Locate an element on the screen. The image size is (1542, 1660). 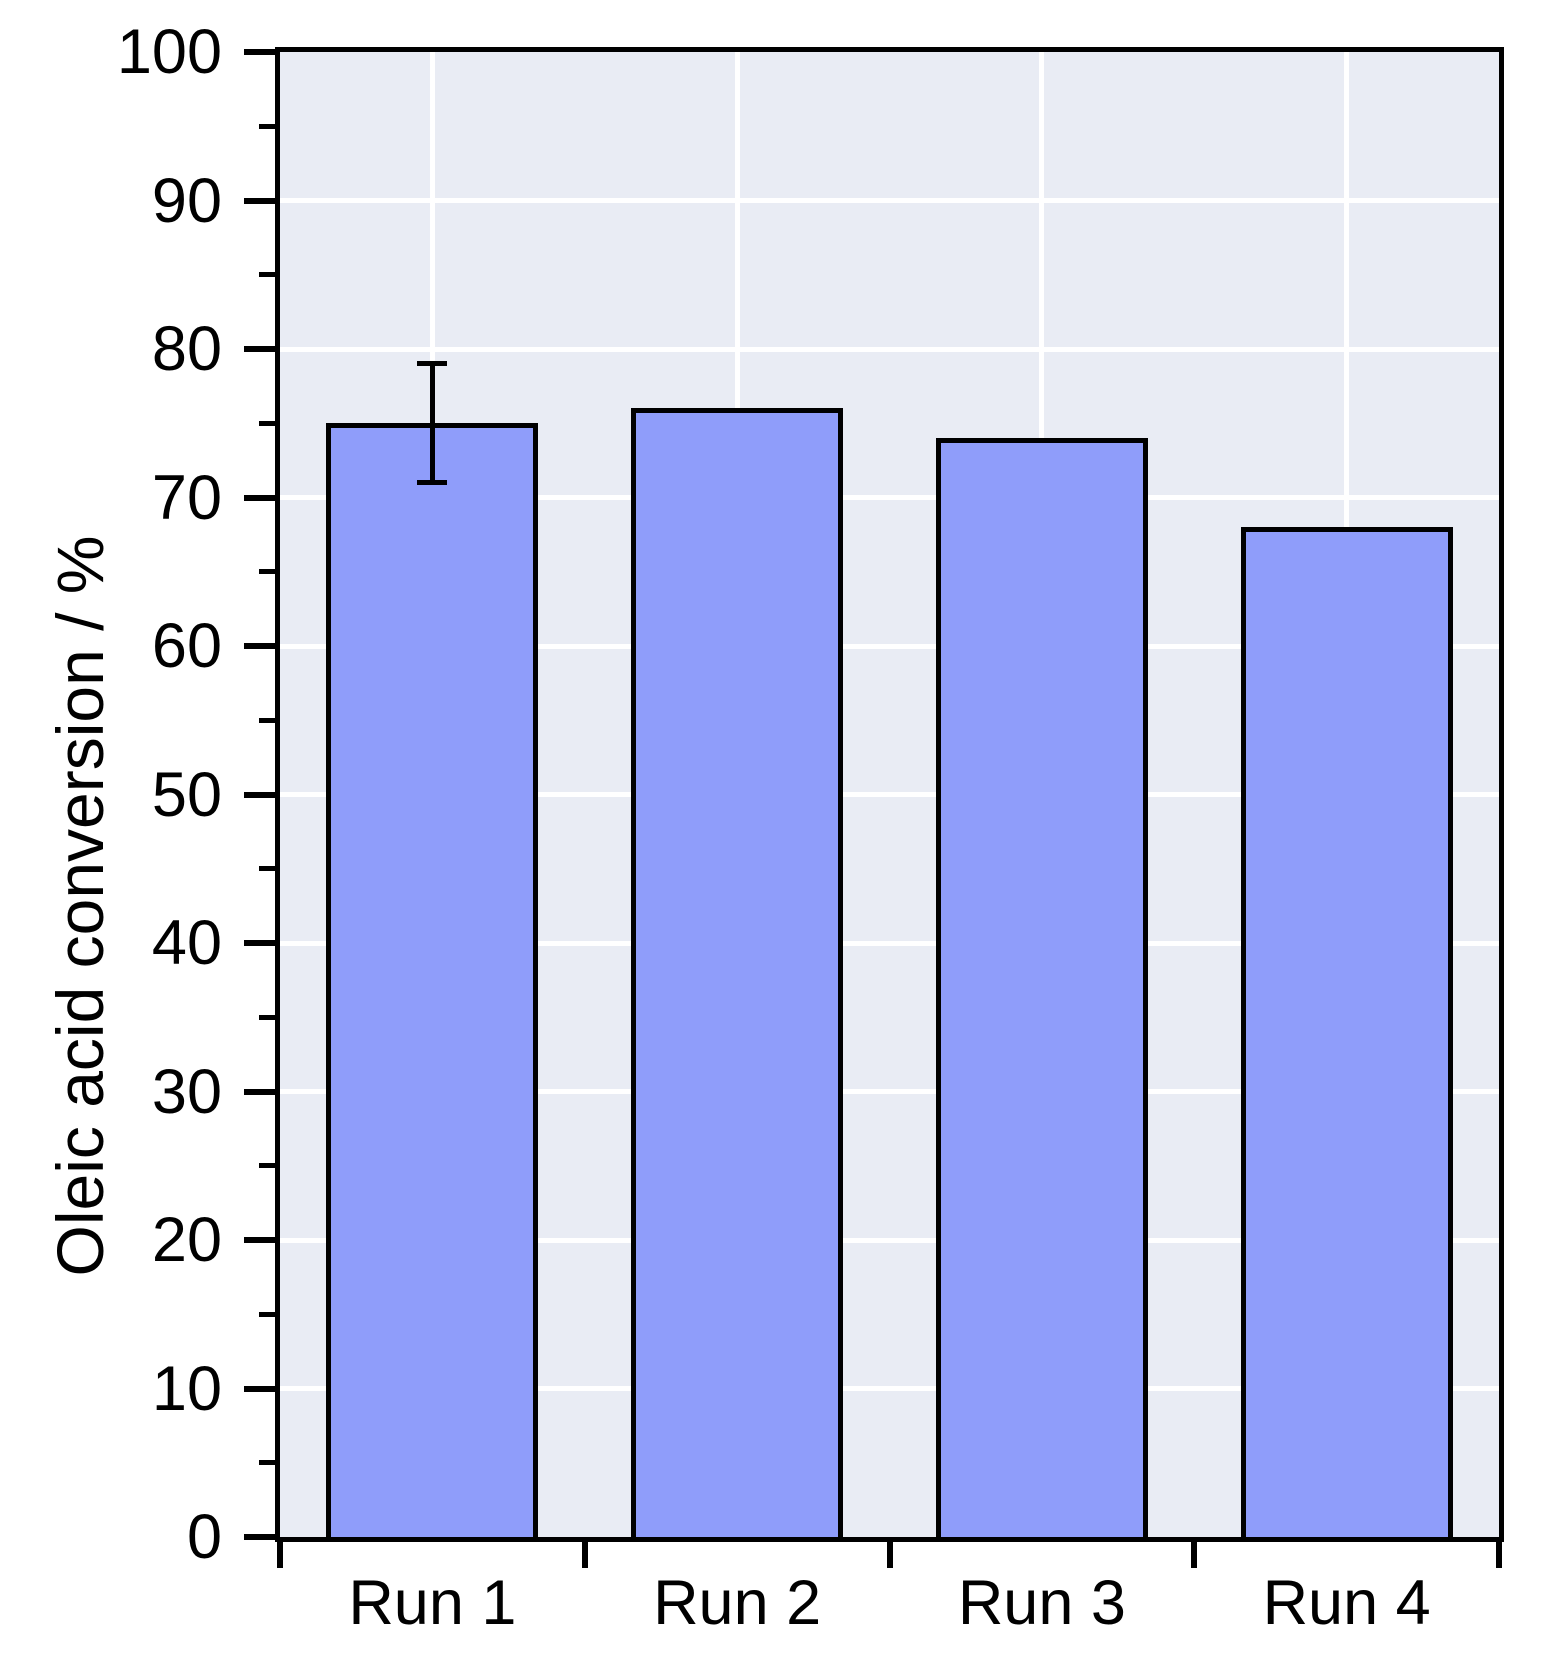
y-tick-label-90: 90 is located at coordinates (186, 200).